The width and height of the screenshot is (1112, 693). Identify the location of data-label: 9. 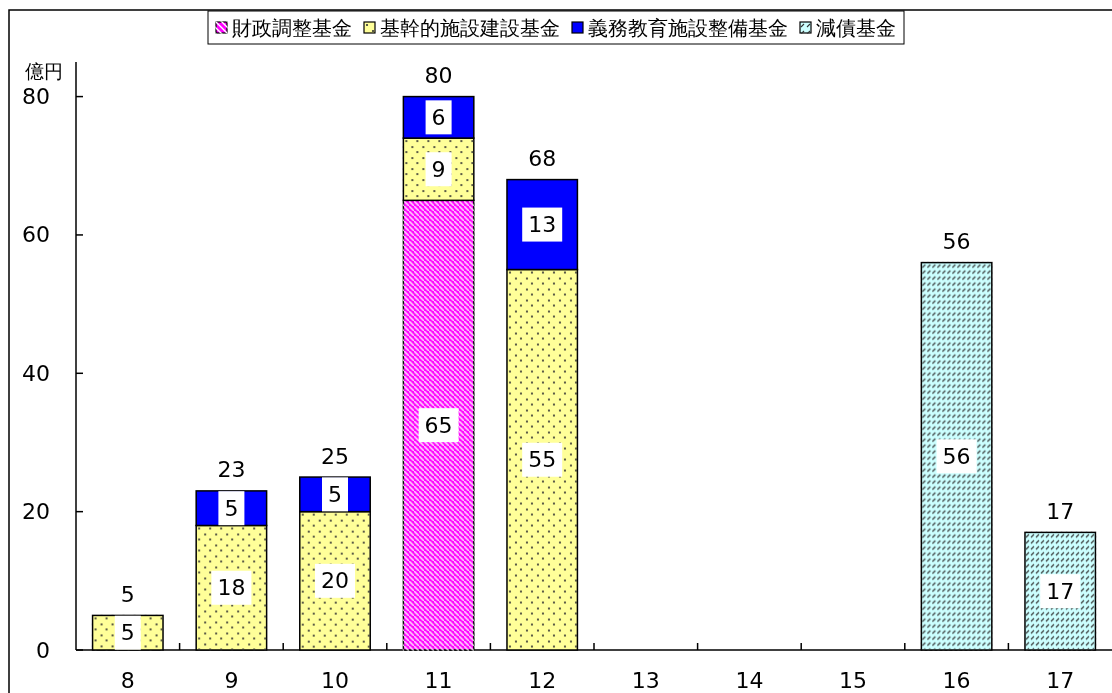
(438, 169).